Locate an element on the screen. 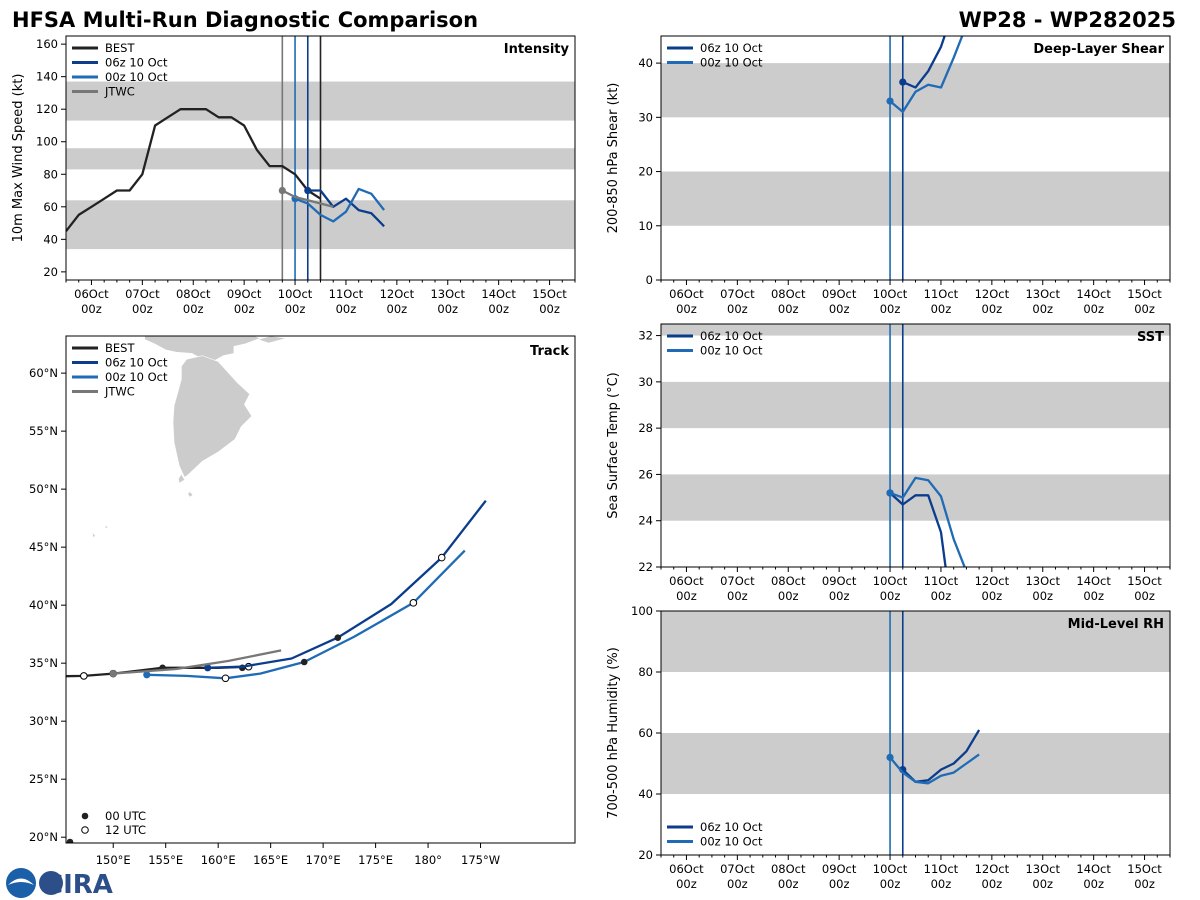  intensity-series-jtwc is located at coordinates (307, 198).